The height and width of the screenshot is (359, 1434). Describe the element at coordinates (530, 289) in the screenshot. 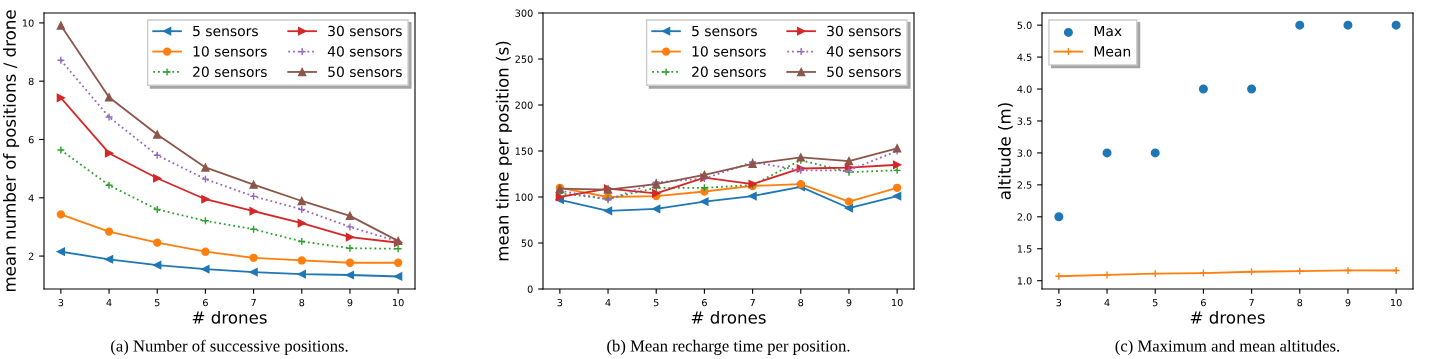

I see `y-tick-label: 0` at that location.